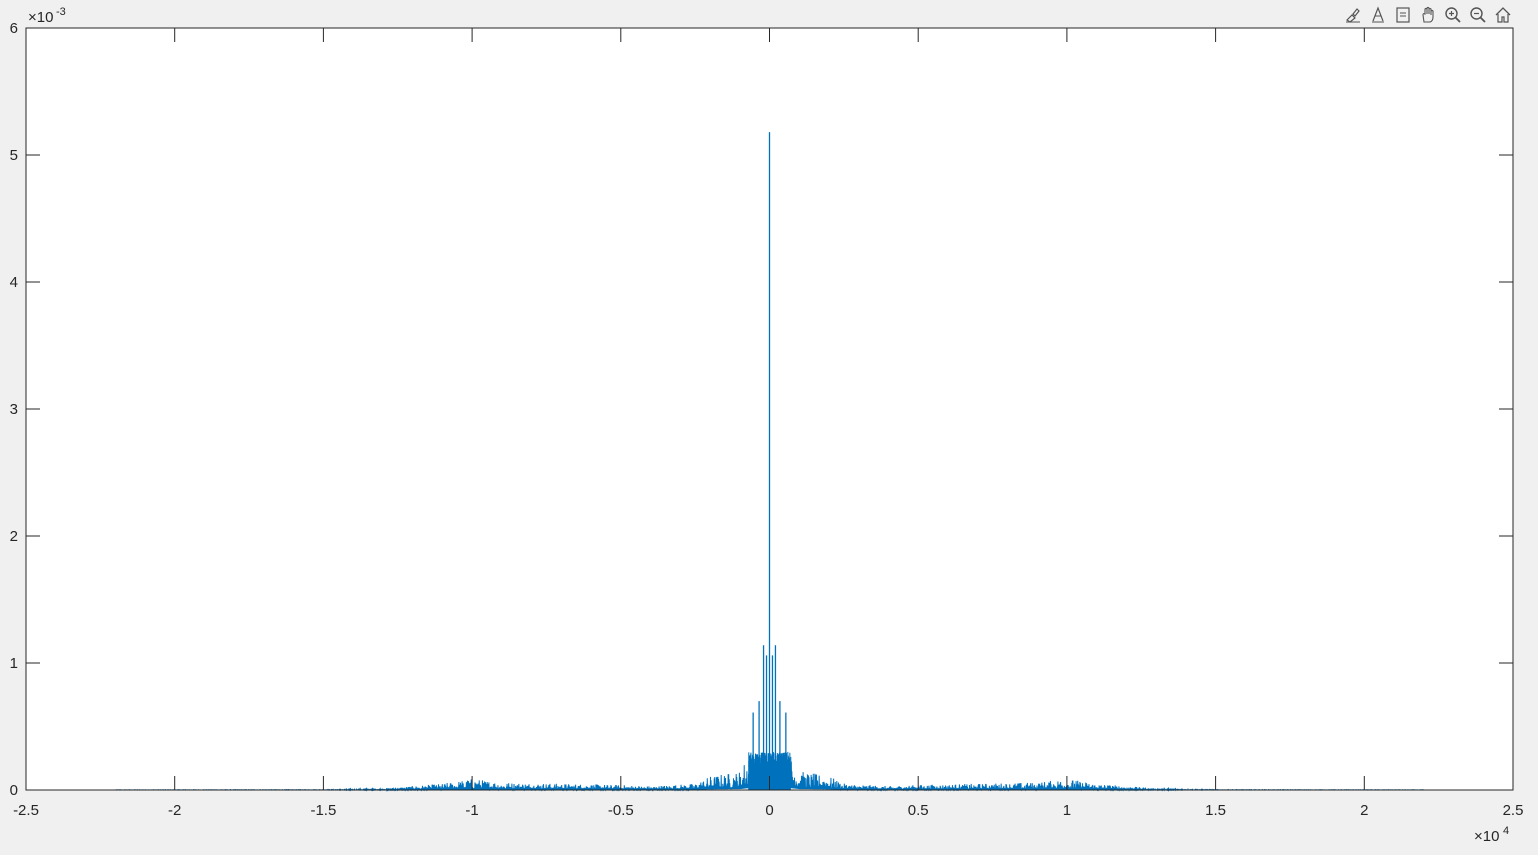 The width and height of the screenshot is (1538, 855). What do you see at coordinates (1352, 15) in the screenshot?
I see `brush-icon` at bounding box center [1352, 15].